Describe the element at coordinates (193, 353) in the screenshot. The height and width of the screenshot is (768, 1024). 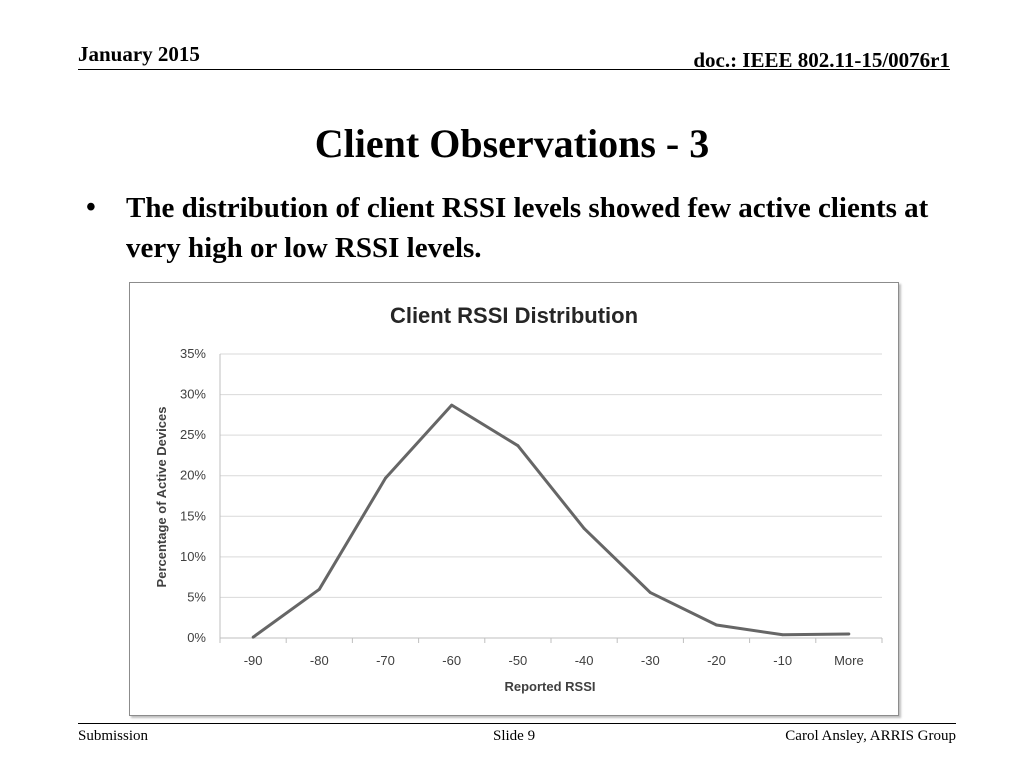
I see `y-tick-label: 35%` at that location.